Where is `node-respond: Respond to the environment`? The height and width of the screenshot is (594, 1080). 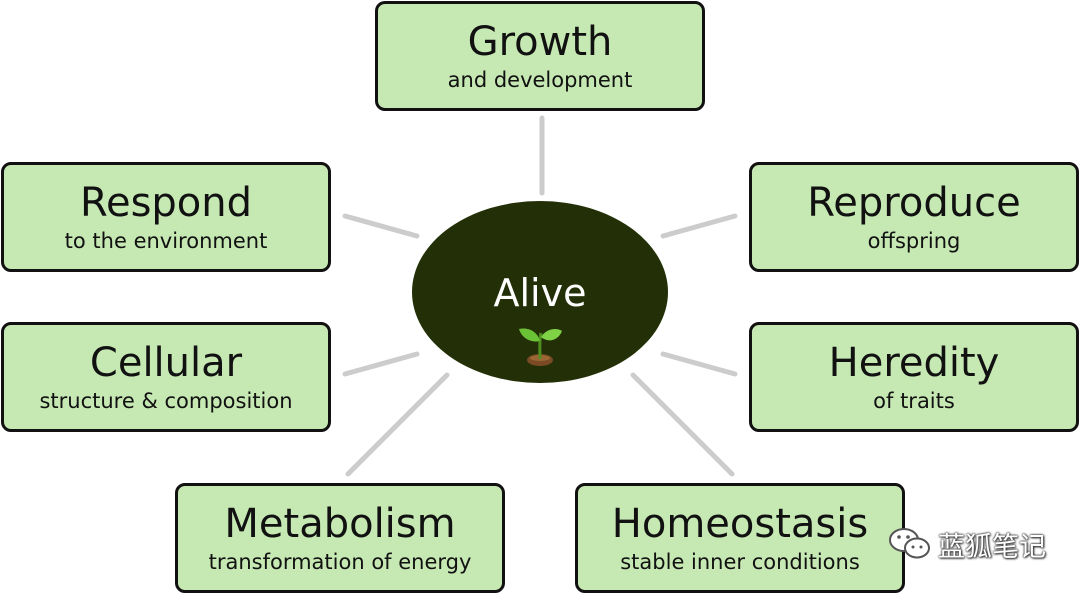
node-respond: Respond to the environment is located at coordinates (166, 217).